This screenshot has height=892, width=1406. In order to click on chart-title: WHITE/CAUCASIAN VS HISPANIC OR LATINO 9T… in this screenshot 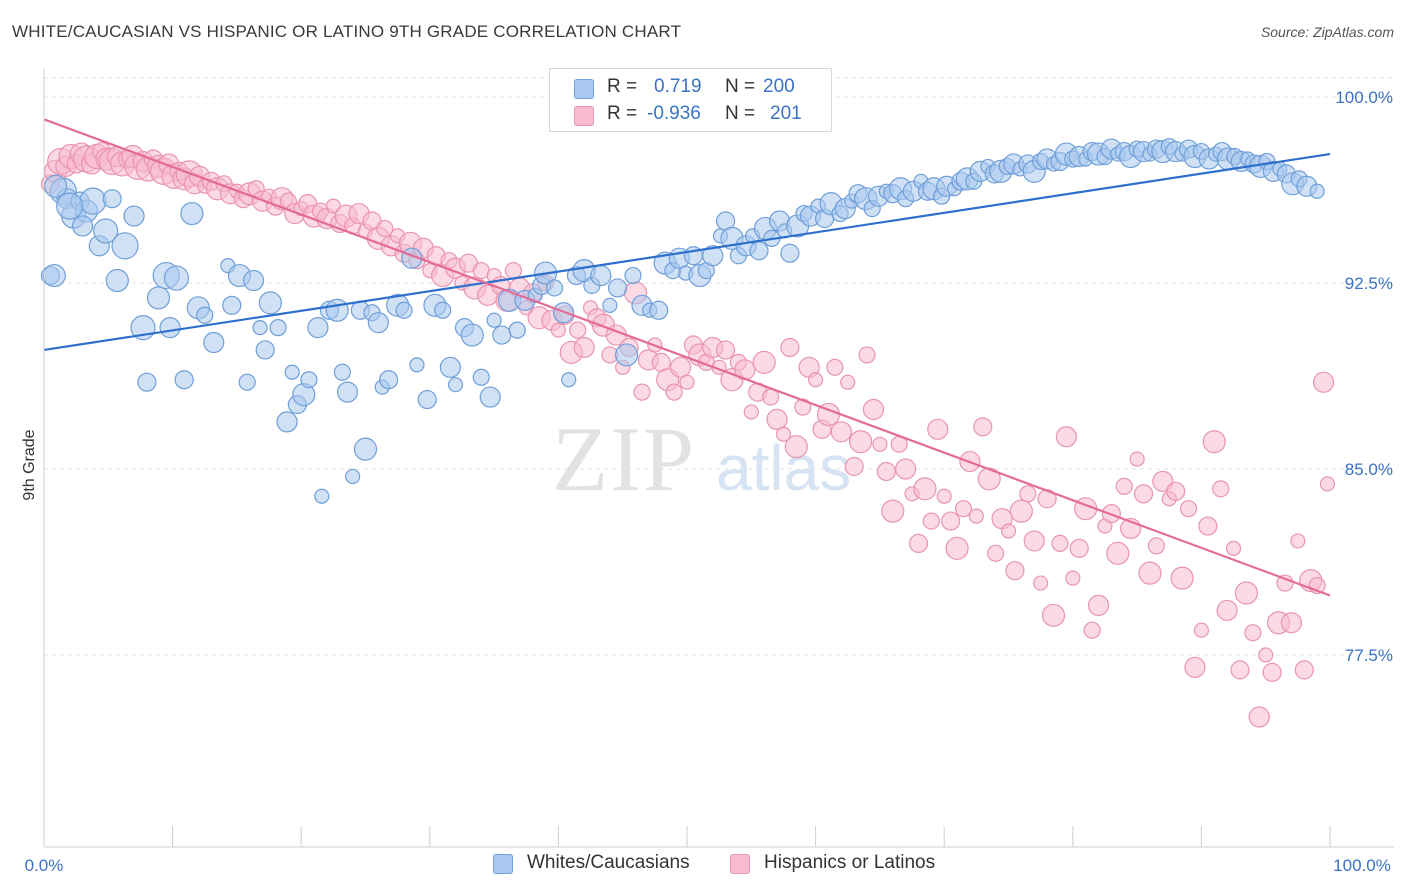, I will do `click(347, 31)`.